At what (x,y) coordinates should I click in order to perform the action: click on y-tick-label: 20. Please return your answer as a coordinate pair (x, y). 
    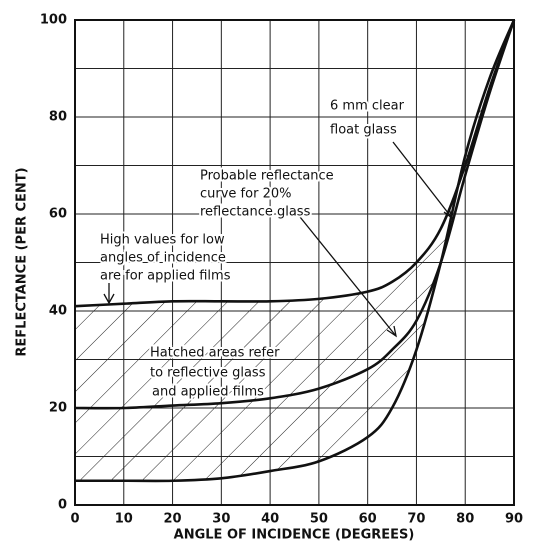
    Looking at the image, I should click on (58, 408).